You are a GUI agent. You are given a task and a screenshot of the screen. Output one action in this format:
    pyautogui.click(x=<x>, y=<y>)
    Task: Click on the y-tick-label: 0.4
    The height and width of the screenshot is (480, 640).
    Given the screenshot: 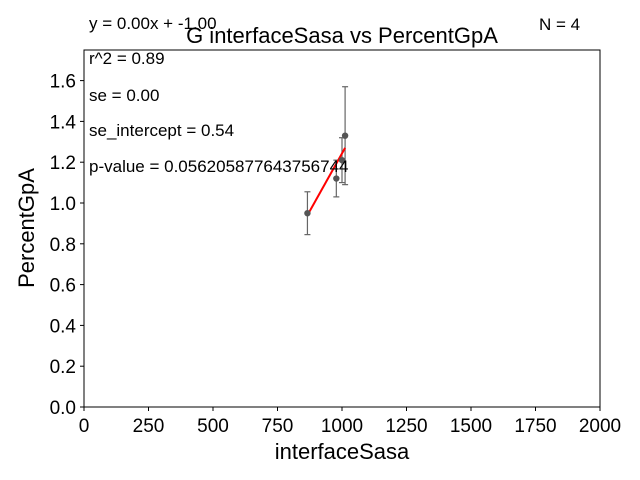 What is the action you would take?
    pyautogui.click(x=63, y=326)
    